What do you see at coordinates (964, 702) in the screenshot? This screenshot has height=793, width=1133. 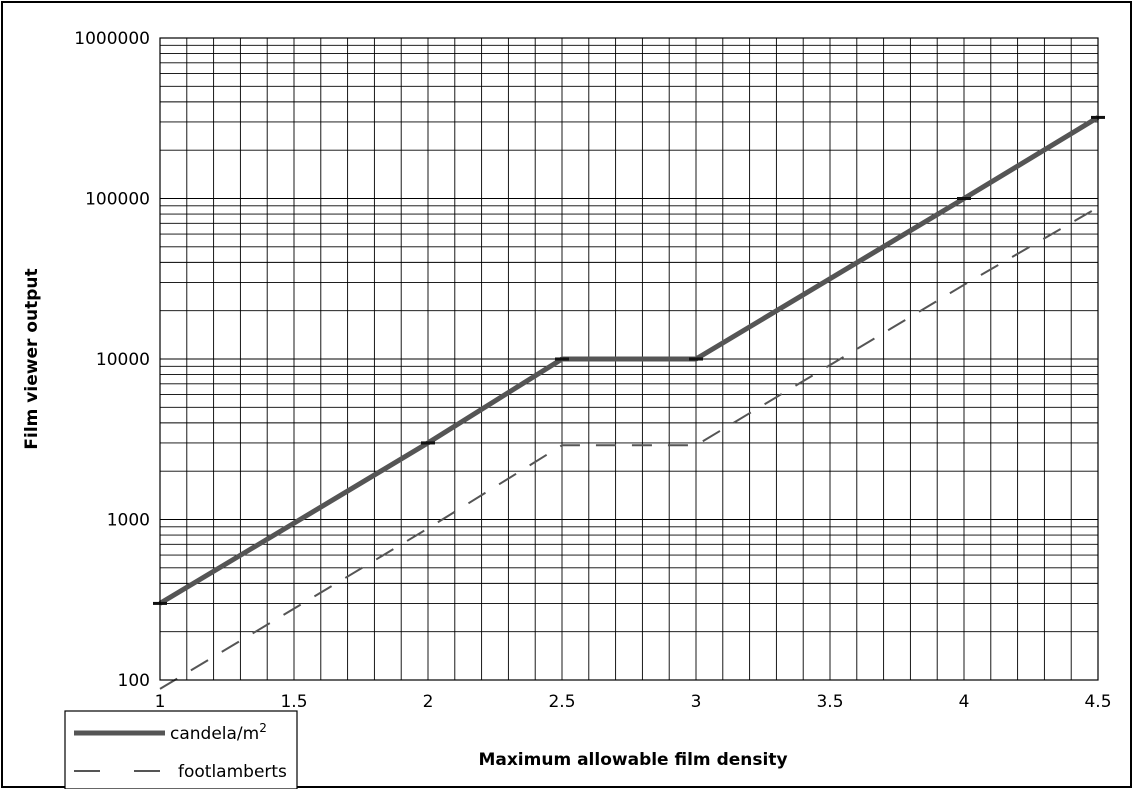 I see `x-tick-label: 4` at bounding box center [964, 702].